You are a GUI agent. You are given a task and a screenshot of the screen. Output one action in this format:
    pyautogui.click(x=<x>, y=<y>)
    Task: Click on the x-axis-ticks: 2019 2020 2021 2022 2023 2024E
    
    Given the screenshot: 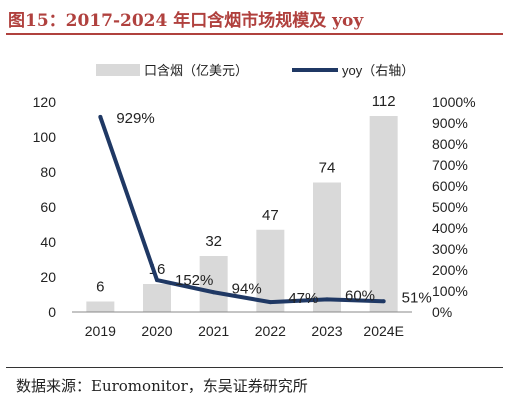 What is the action you would take?
    pyautogui.click(x=244, y=331)
    